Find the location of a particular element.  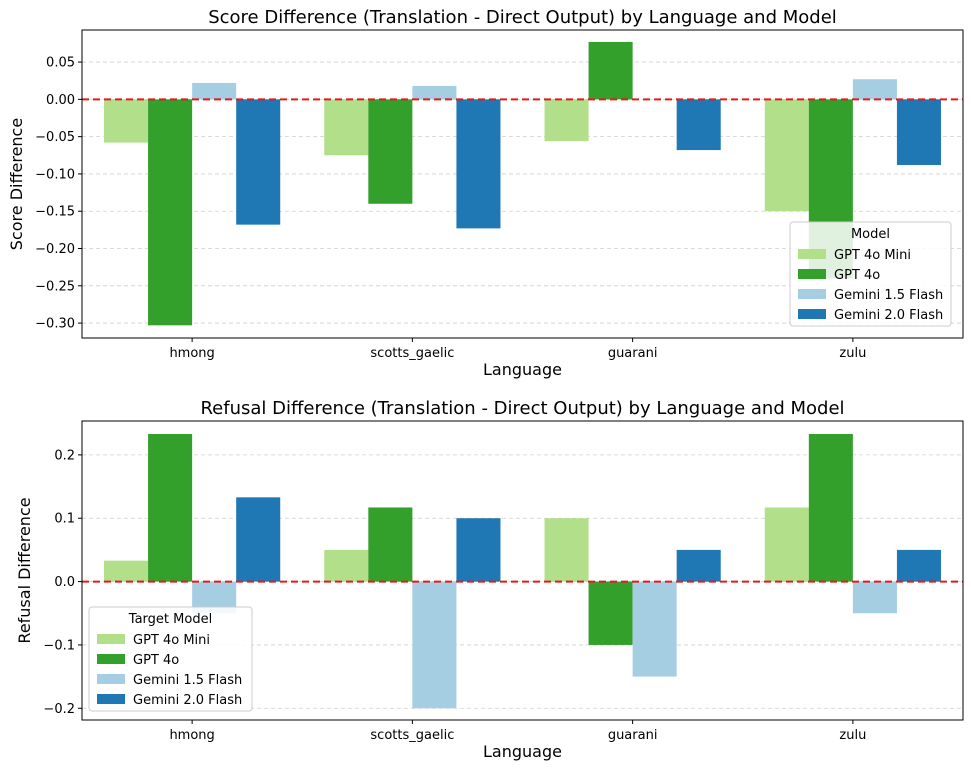

y-tick-label: −0.30 is located at coordinates (55, 324).